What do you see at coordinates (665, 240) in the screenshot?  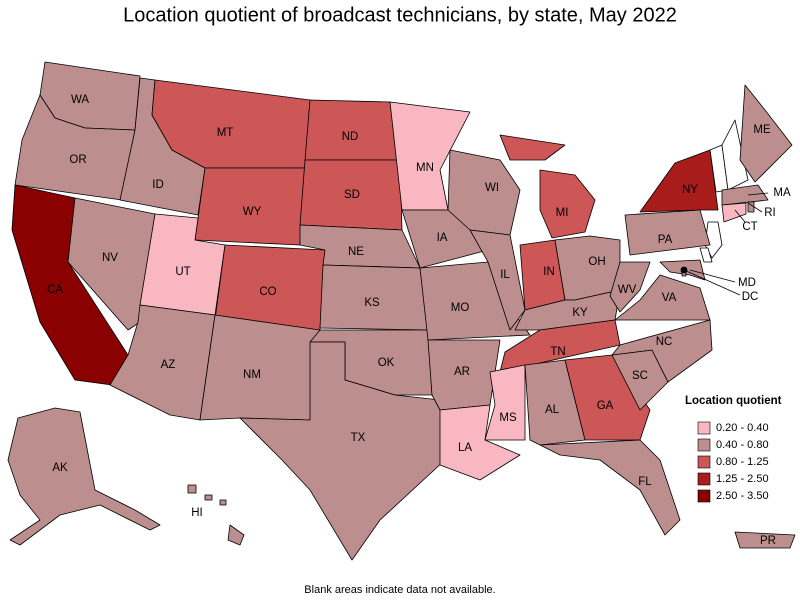 I see `state-label: PA` at bounding box center [665, 240].